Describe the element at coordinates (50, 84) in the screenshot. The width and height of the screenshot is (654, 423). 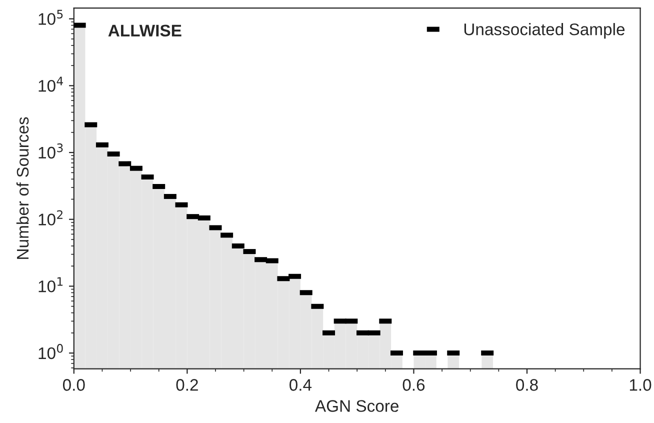
I see `y-tick-label: 10$^{4}$` at that location.